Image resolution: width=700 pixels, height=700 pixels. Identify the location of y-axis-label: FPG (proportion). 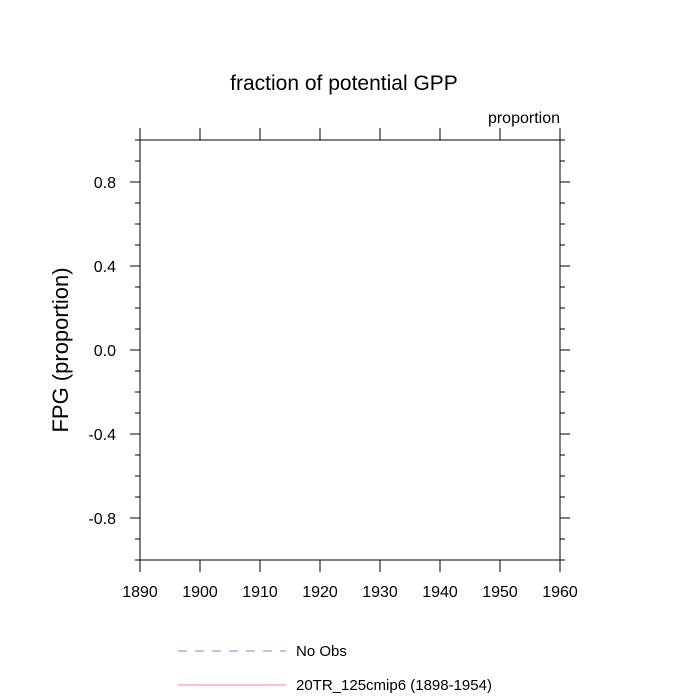
(60, 349).